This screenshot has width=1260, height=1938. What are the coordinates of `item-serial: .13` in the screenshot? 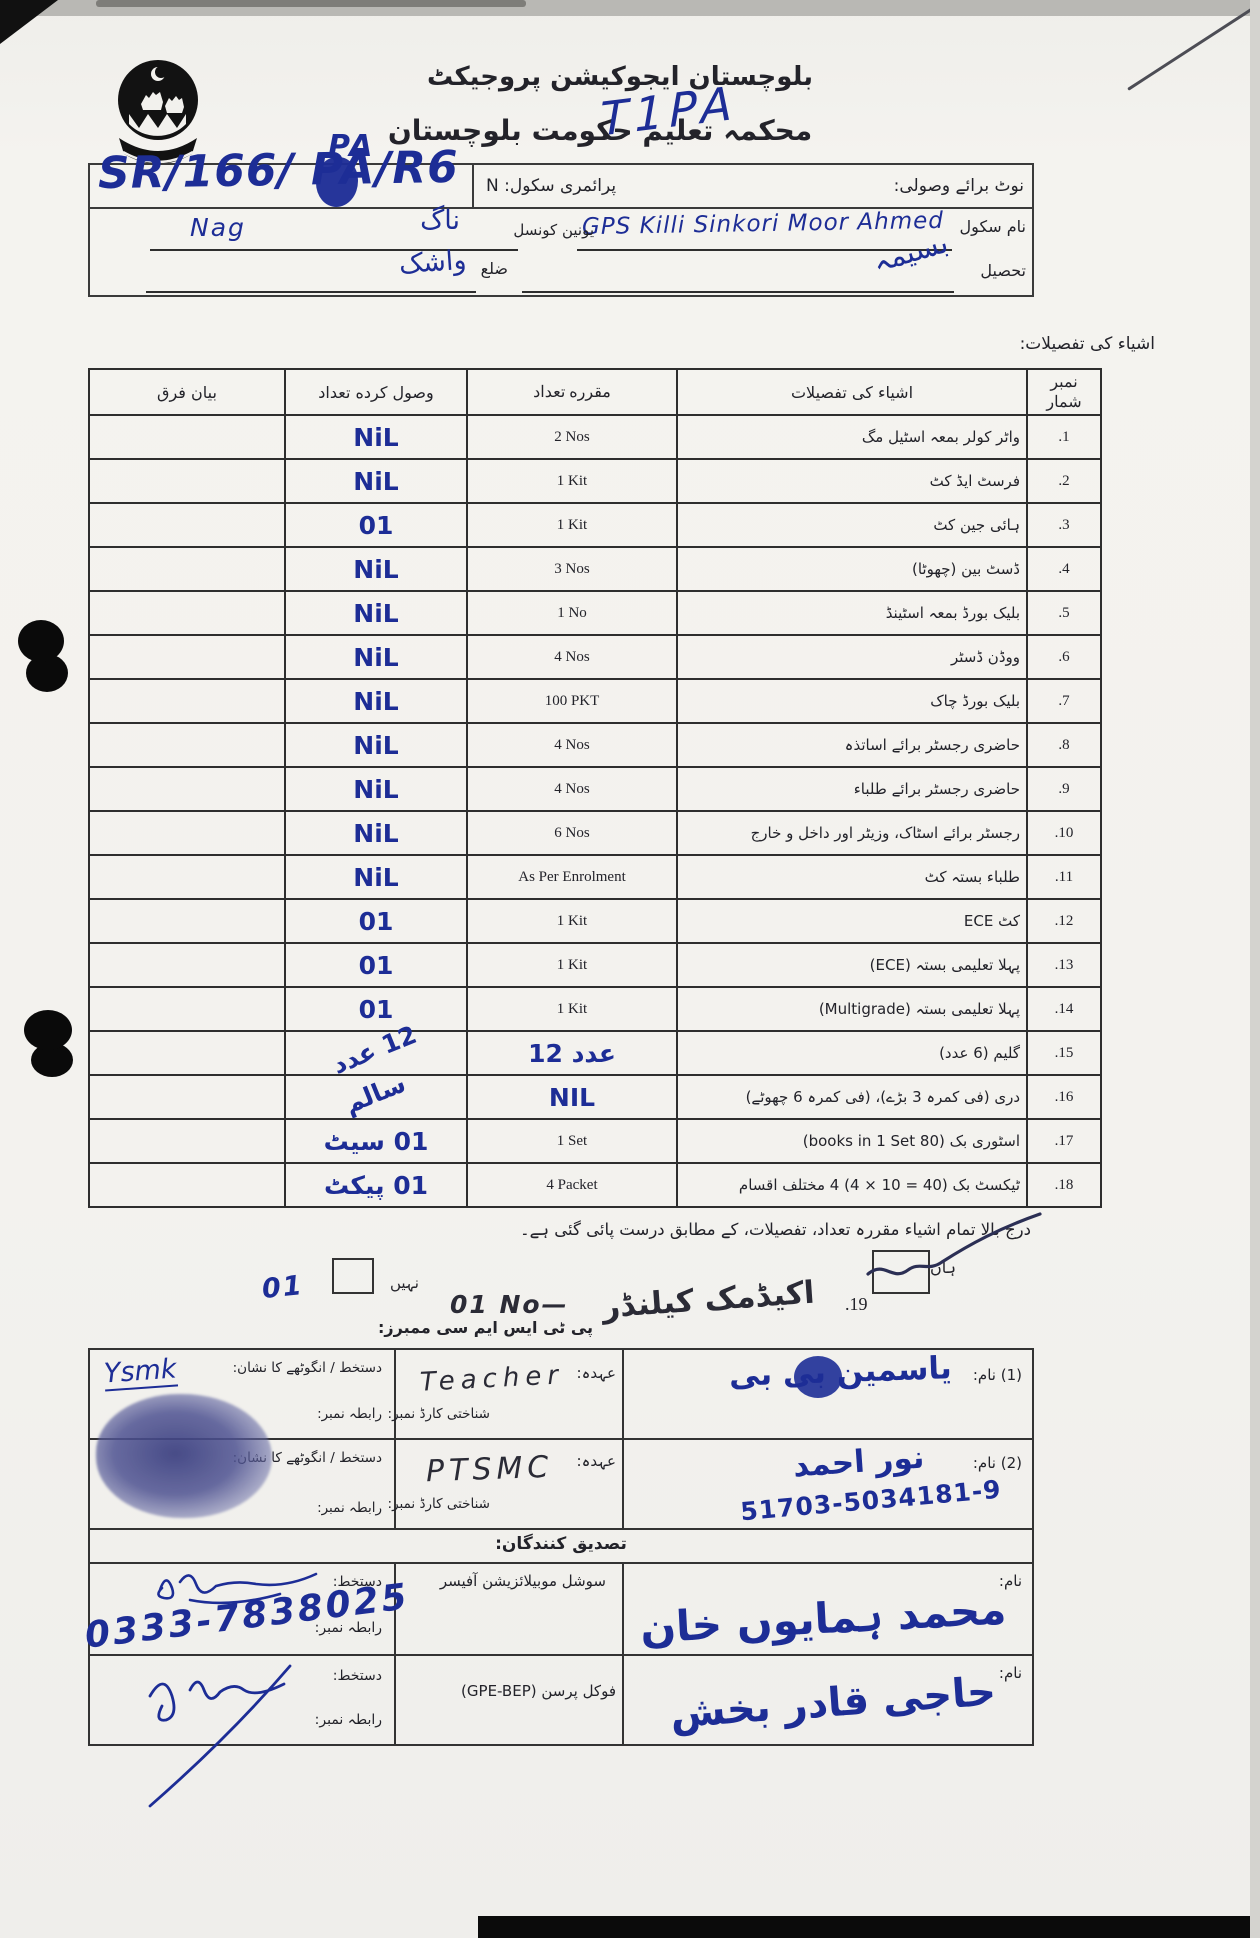 It's located at (1064, 965).